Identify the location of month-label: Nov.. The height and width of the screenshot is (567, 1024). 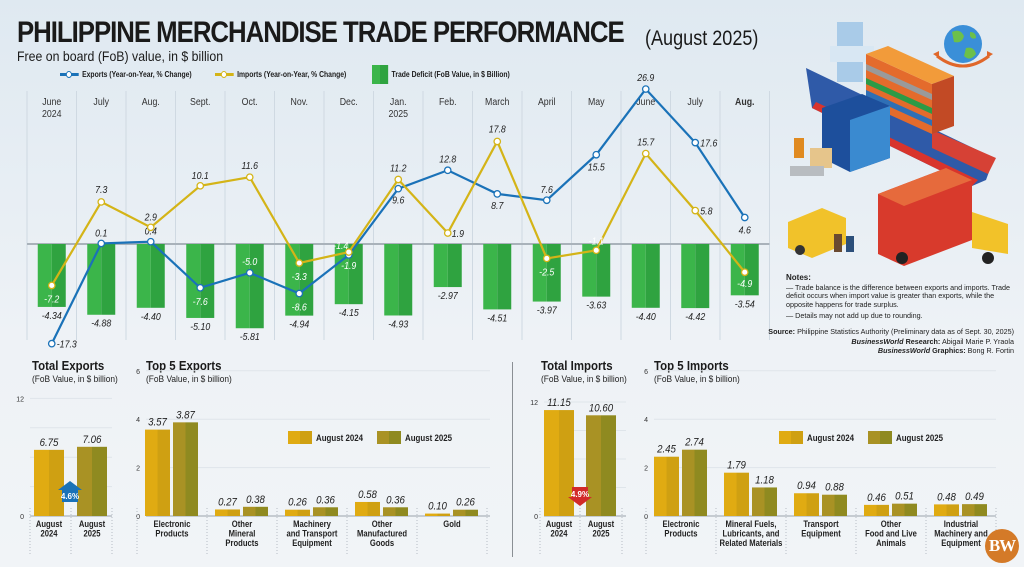
(299, 101).